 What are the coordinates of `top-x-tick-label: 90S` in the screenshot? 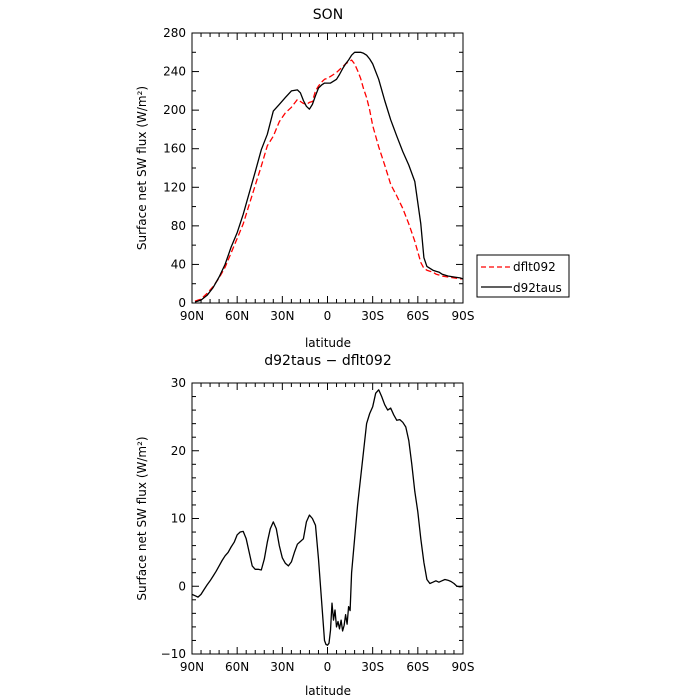 It's located at (463, 316).